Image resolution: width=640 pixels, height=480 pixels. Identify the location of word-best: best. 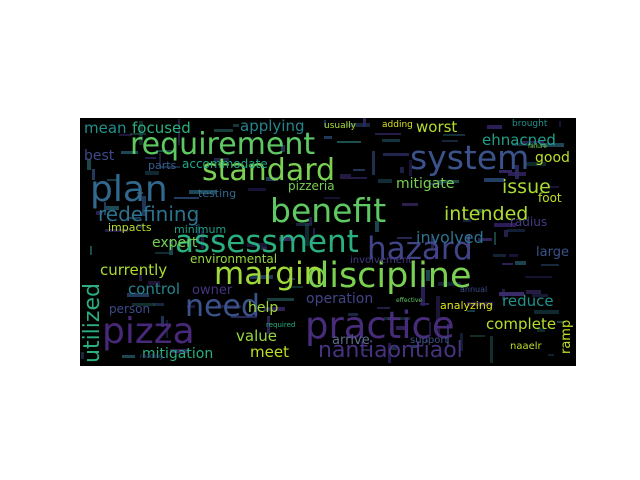
(99, 156).